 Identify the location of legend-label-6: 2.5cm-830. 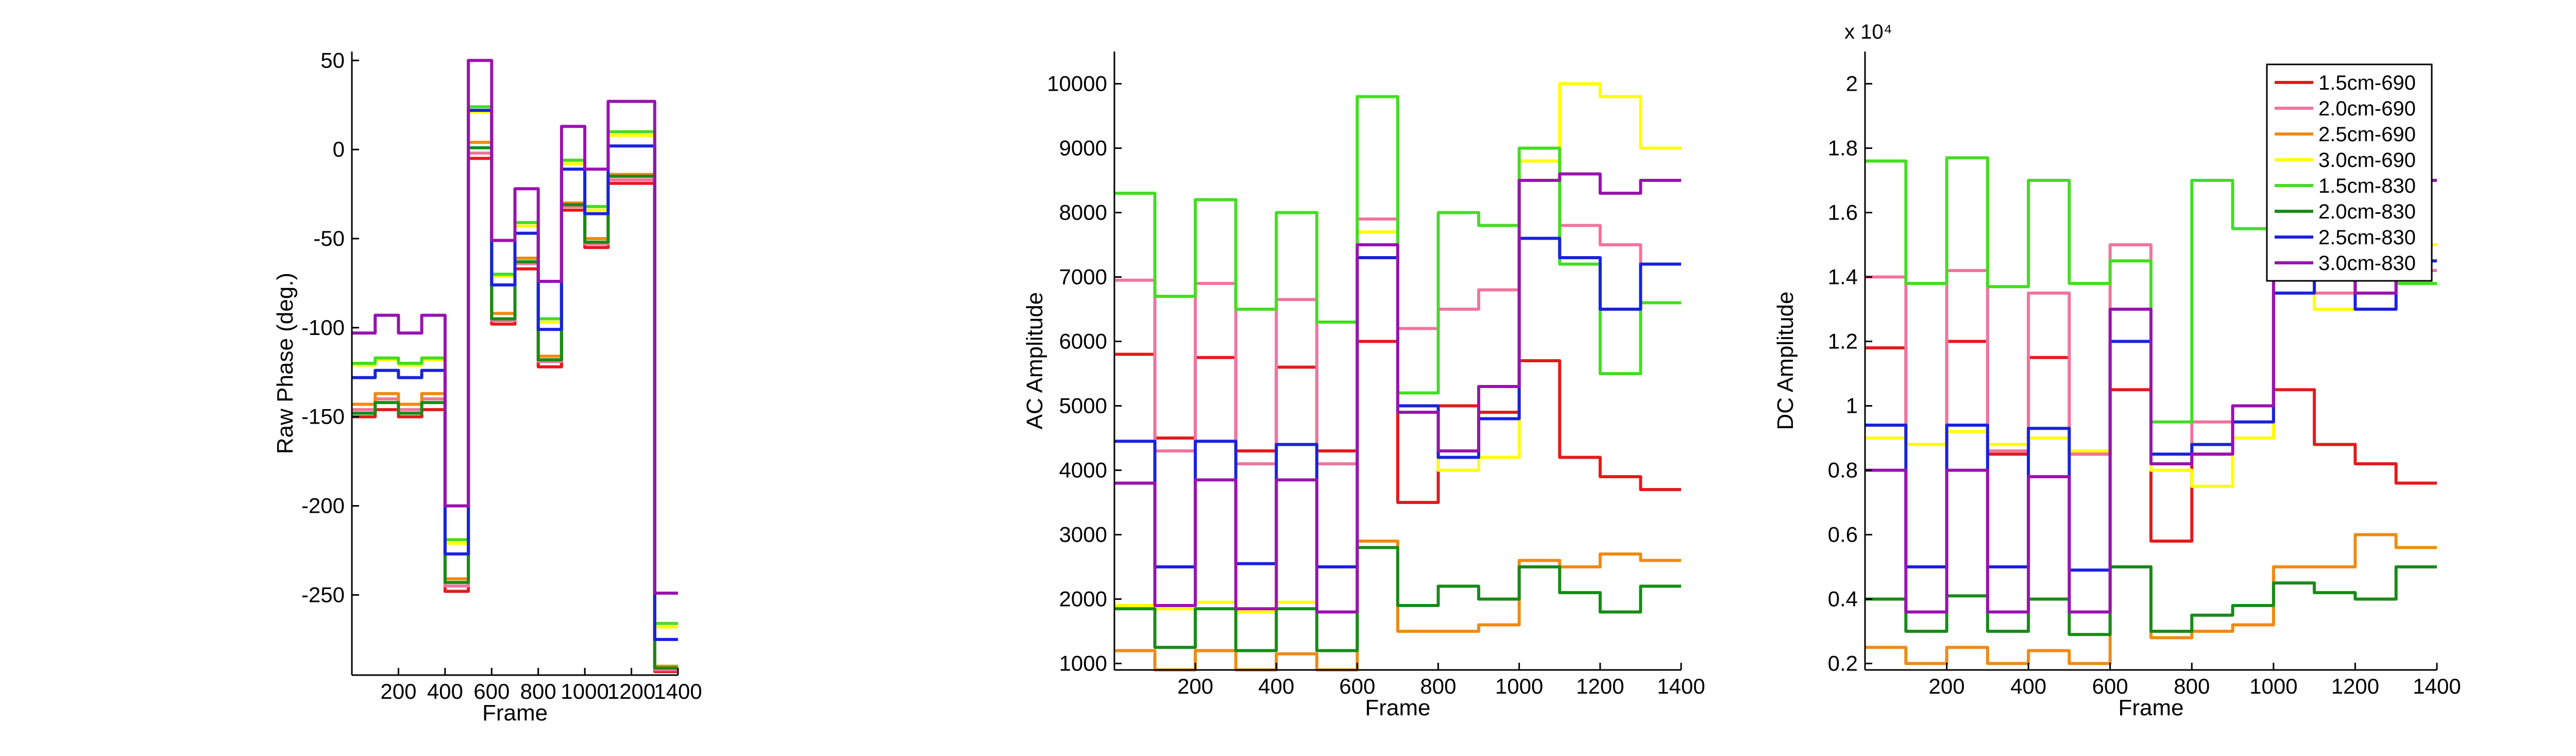
(2367, 237).